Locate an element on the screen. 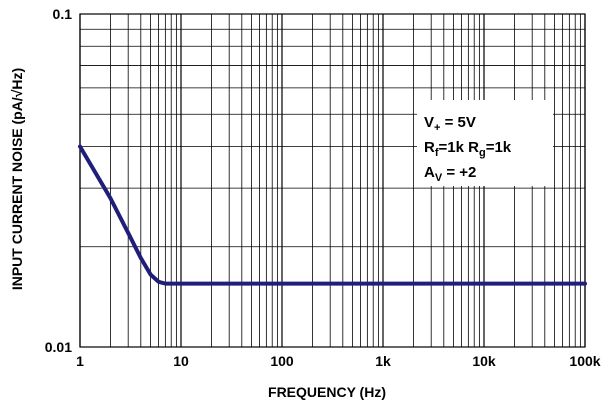 Image resolution: width=613 pixels, height=405 pixels. annotation-box: V+ = 5V Rf=1k Rg=1k AV = +2 is located at coordinates (485, 143).